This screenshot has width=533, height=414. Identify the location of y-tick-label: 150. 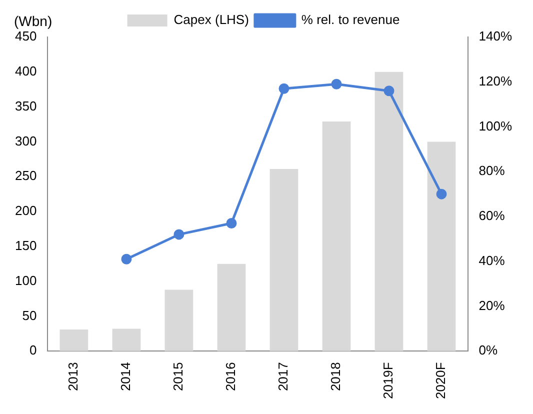
(25, 246).